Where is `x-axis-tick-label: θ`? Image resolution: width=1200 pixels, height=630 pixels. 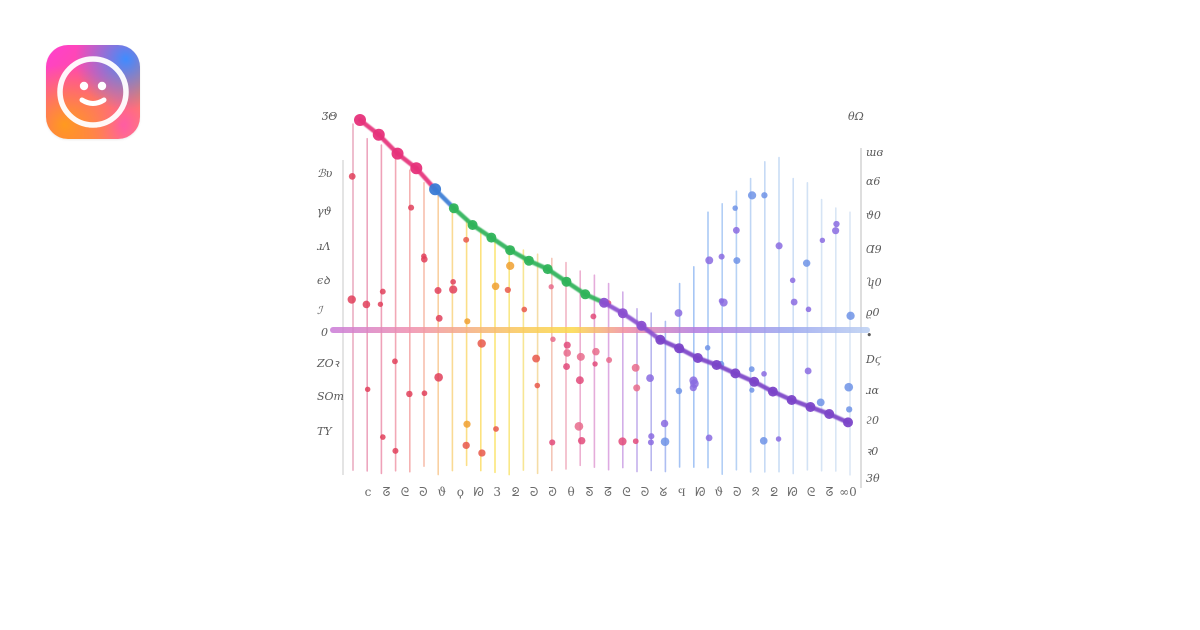
x-axis-tick-label: θ is located at coordinates (570, 492).